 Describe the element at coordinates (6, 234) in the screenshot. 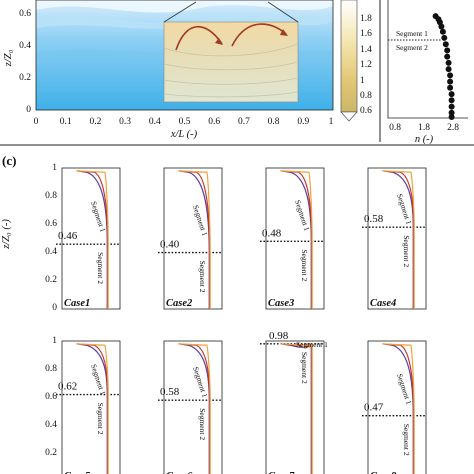

I see `panel-c-ylabel: z/Z₀ (-)` at that location.